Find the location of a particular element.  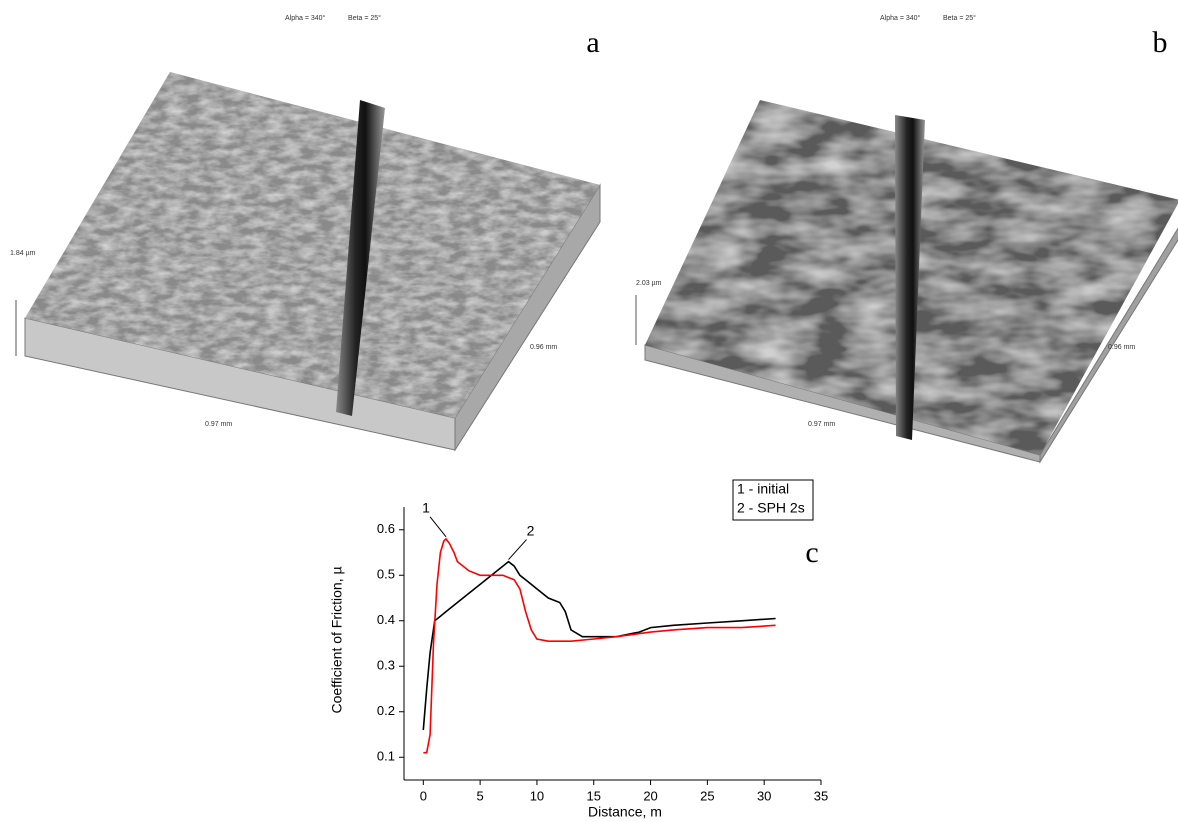

legend-entry: 2 - SPH 2s is located at coordinates (771, 508).